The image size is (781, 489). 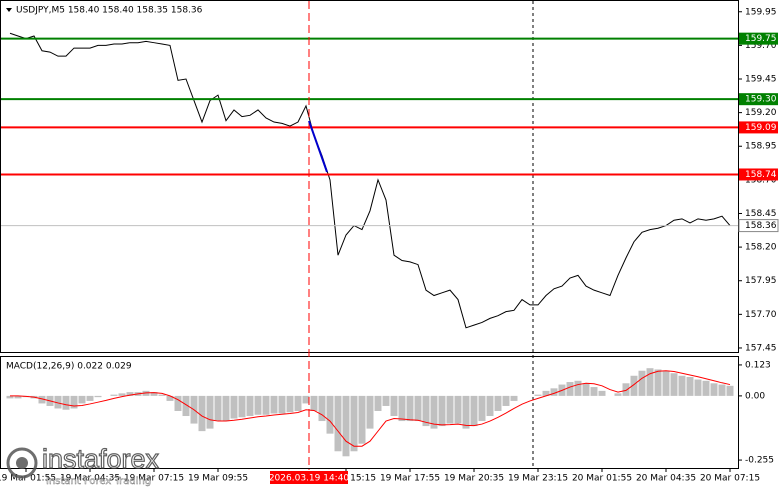 I want to click on symbol-header: USDJPY,M5 158.40 158.40 158.35 158.36, so click(x=109, y=11).